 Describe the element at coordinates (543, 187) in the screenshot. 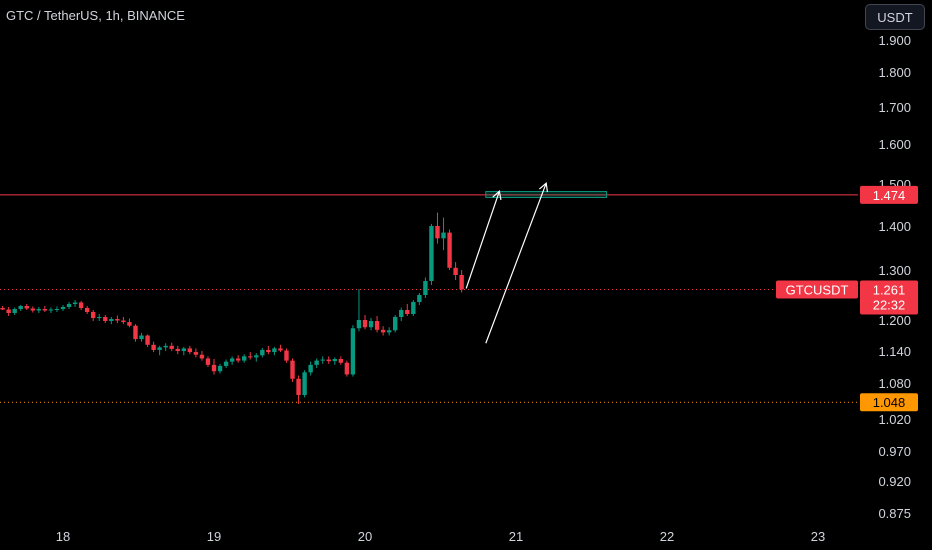

I see `arrow-head` at that location.